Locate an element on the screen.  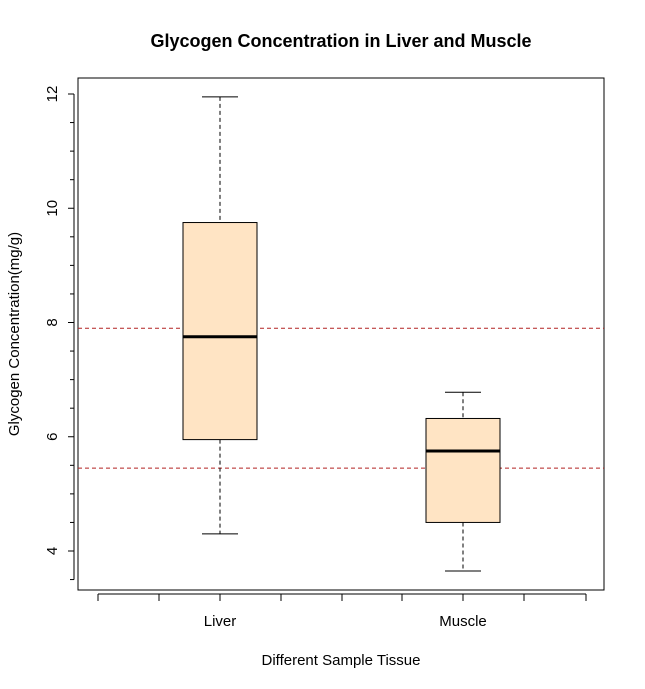
y-axis: 4 6 8 10 12 is located at coordinates (59, 333).